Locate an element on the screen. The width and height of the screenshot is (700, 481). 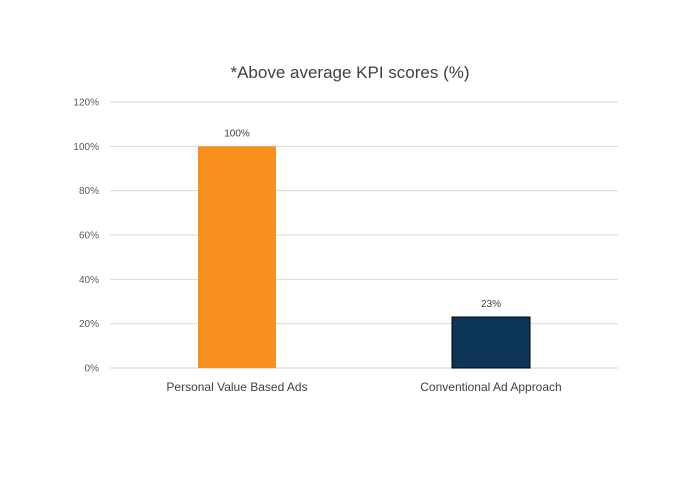
data-label: 23% is located at coordinates (491, 304).